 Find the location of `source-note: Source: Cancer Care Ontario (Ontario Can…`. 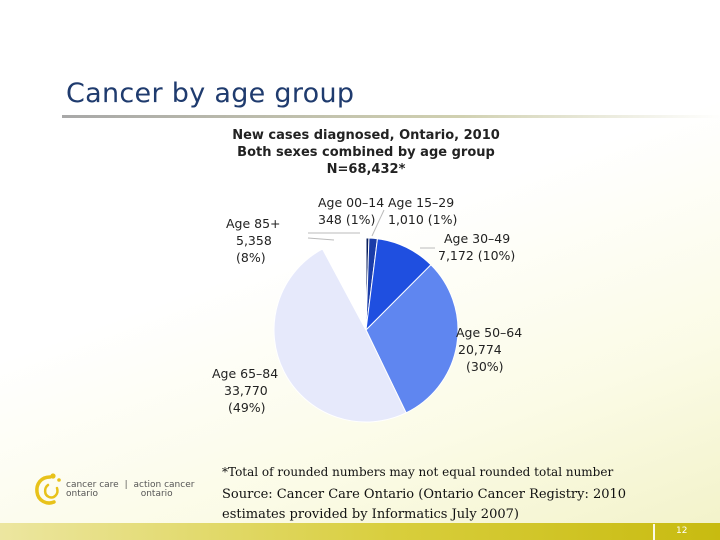

source-note: Source: Cancer Care Ontario (Ontario Can… is located at coordinates (424, 504).